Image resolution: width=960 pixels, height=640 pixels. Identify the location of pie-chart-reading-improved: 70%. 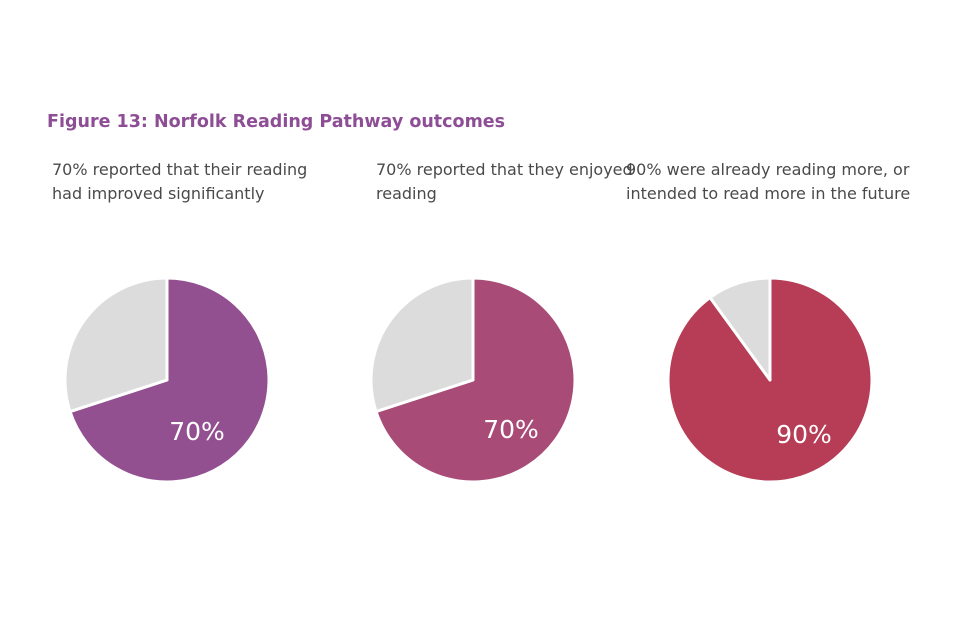
(167, 380).